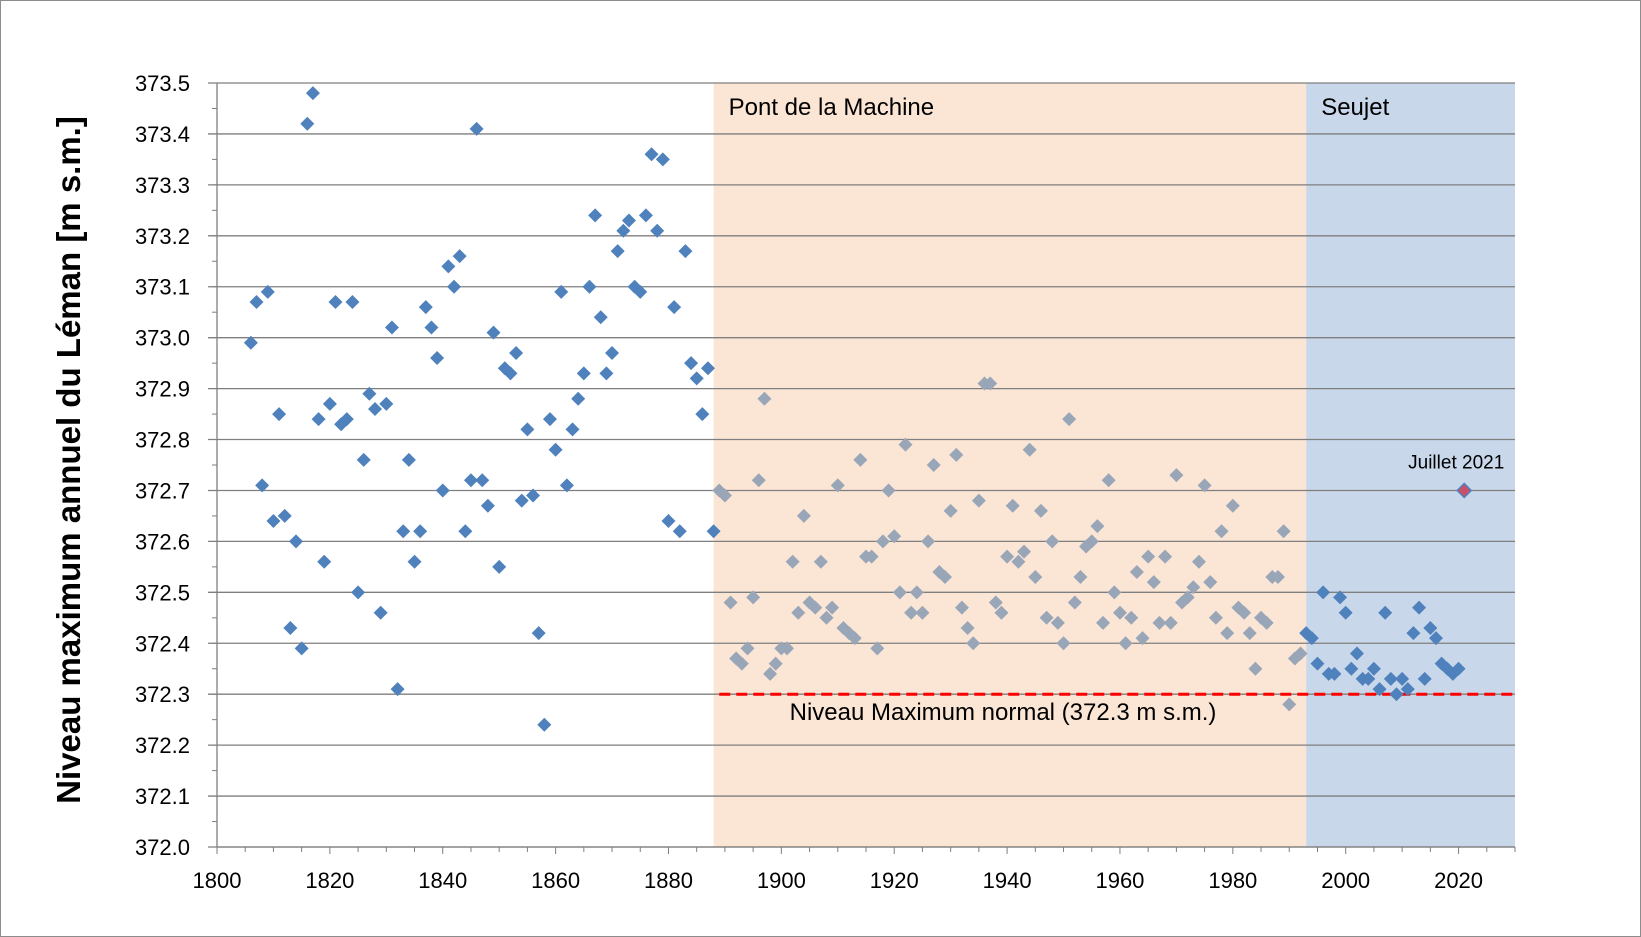 The width and height of the screenshot is (1641, 937). What do you see at coordinates (162, 643) in the screenshot?
I see `y-tick-label: 372.4` at bounding box center [162, 643].